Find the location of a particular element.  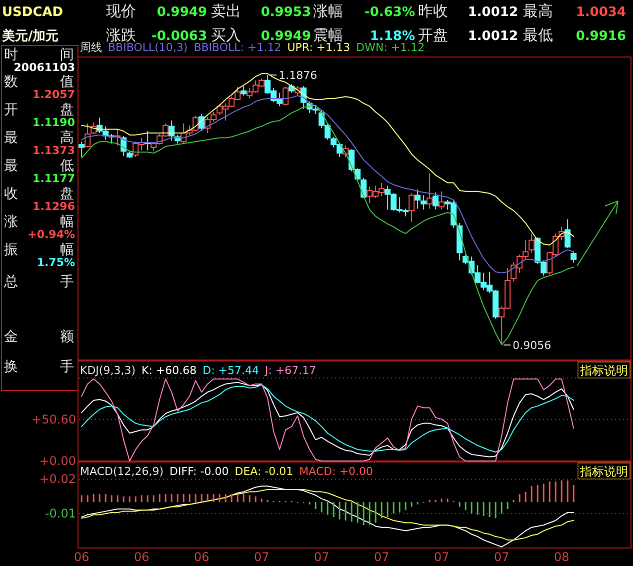

note: 0.9056 is located at coordinates (527, 345).